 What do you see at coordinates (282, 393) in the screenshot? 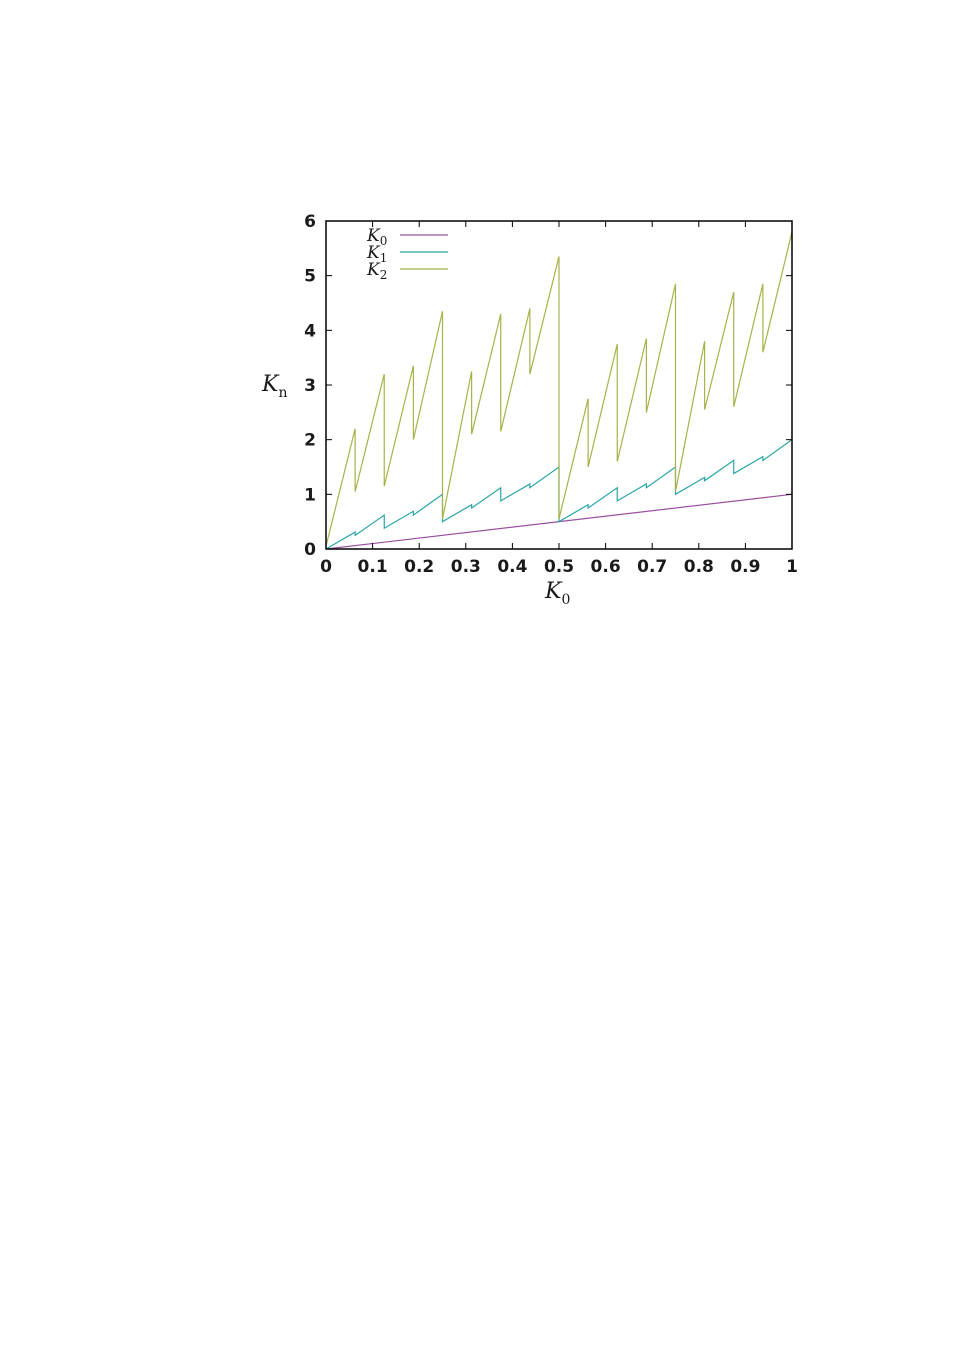
I see `y-axis-label-sub: n` at bounding box center [282, 393].